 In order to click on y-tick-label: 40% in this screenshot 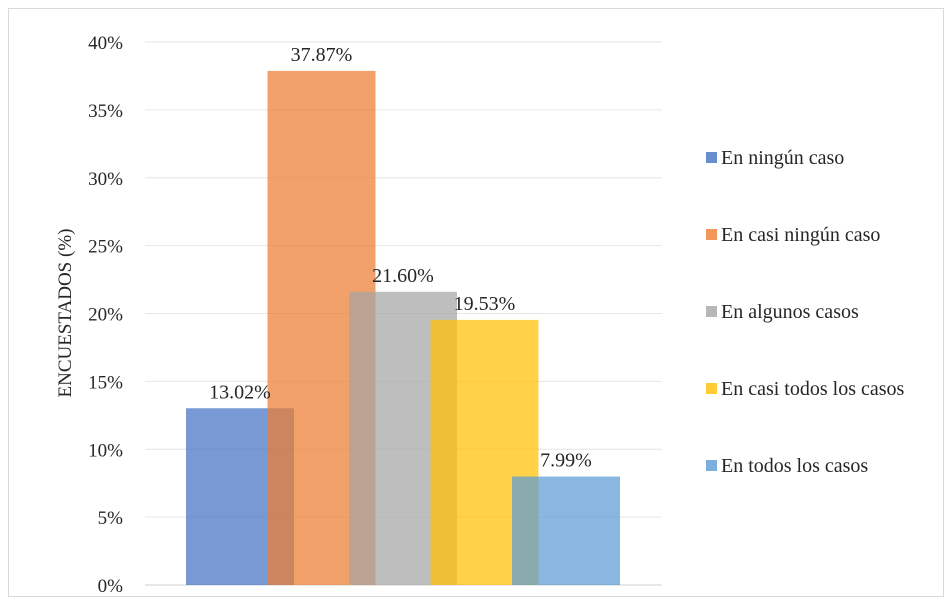, I will do `click(105, 43)`.